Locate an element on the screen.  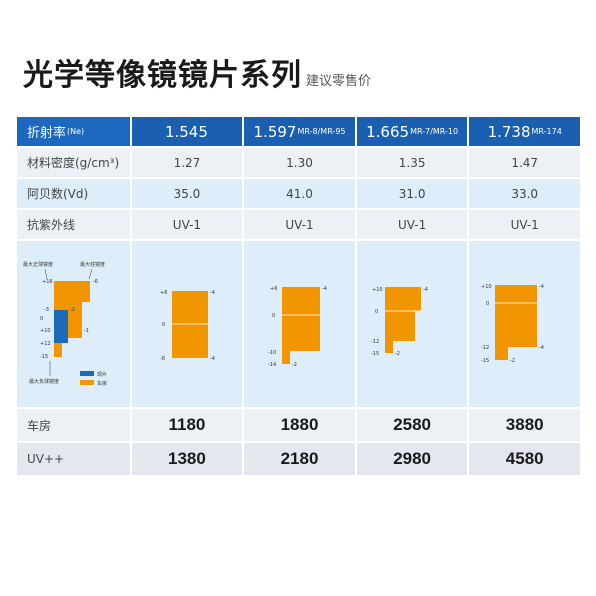
header-col-1: 1.545 is located at coordinates (187, 131).